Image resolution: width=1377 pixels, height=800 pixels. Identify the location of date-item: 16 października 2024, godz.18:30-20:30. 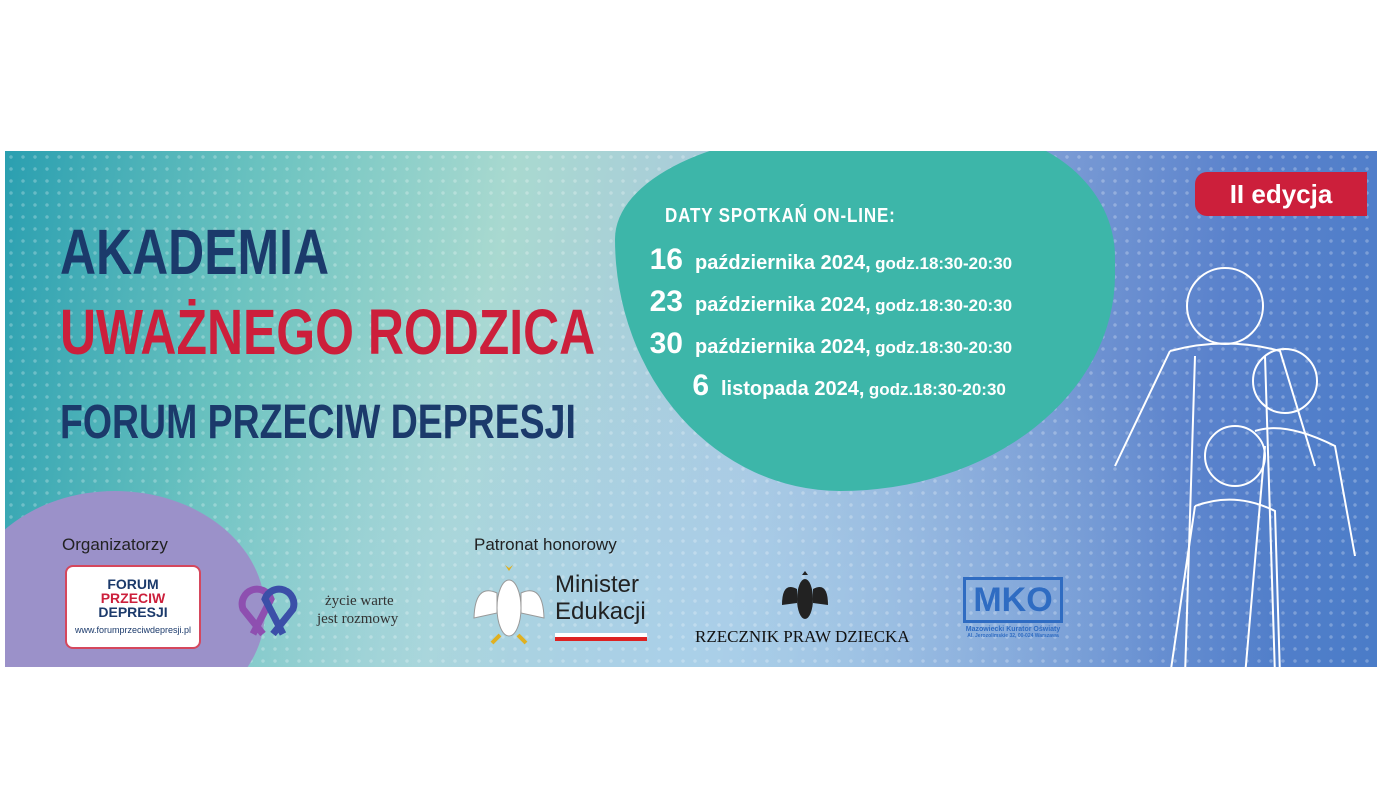
(831, 259).